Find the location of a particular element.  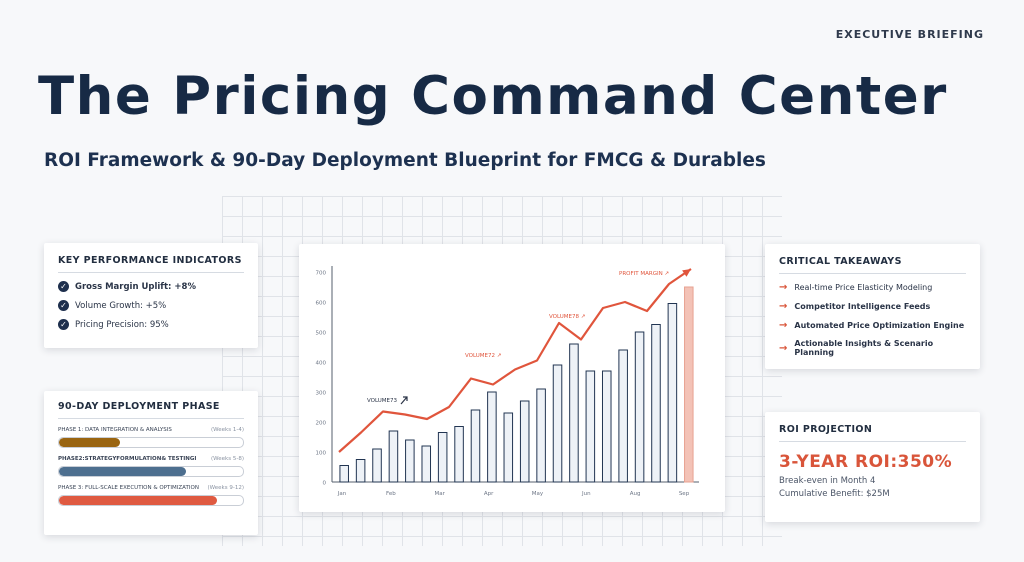

takeaway-item: → Real-time Price Elasticity Modeling is located at coordinates (872, 287).